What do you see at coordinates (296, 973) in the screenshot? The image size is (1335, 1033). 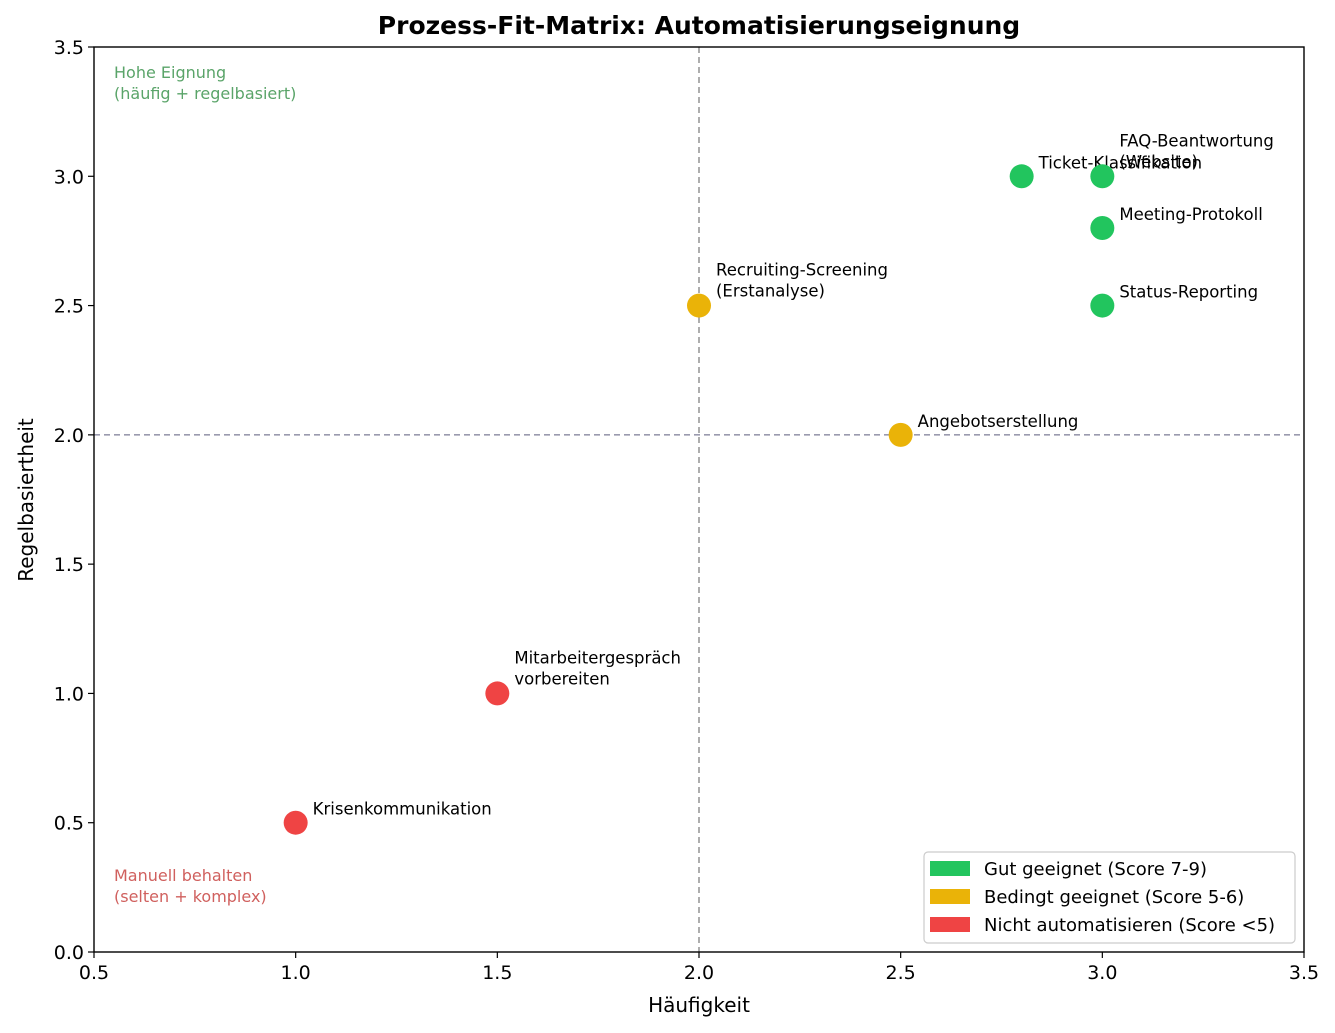 I see `x-tick-label: 1.0` at bounding box center [296, 973].